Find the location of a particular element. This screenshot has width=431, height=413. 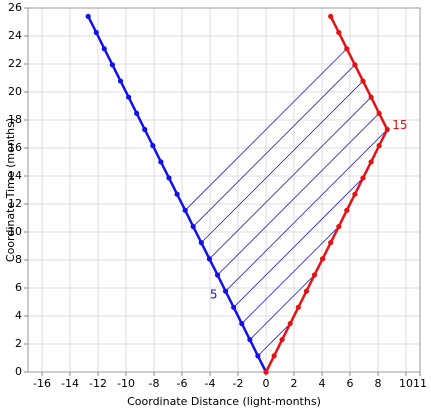

x-tick-label: -4 is located at coordinates (210, 383).